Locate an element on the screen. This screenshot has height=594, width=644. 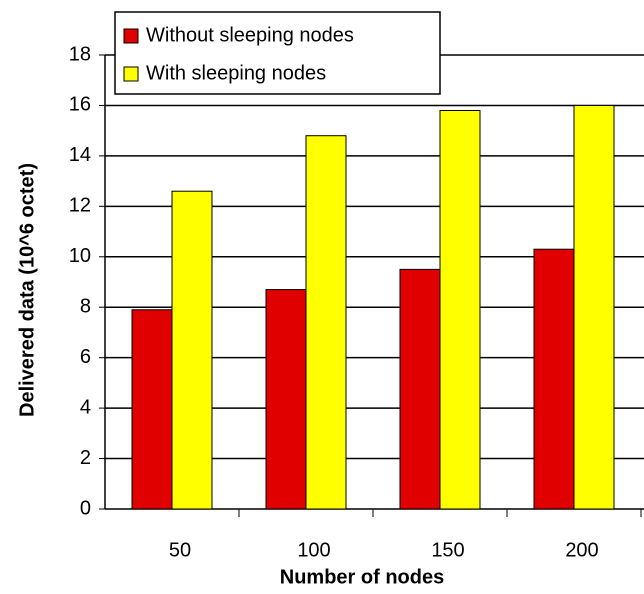
y-tick-label: 12 is located at coordinates (80, 206).